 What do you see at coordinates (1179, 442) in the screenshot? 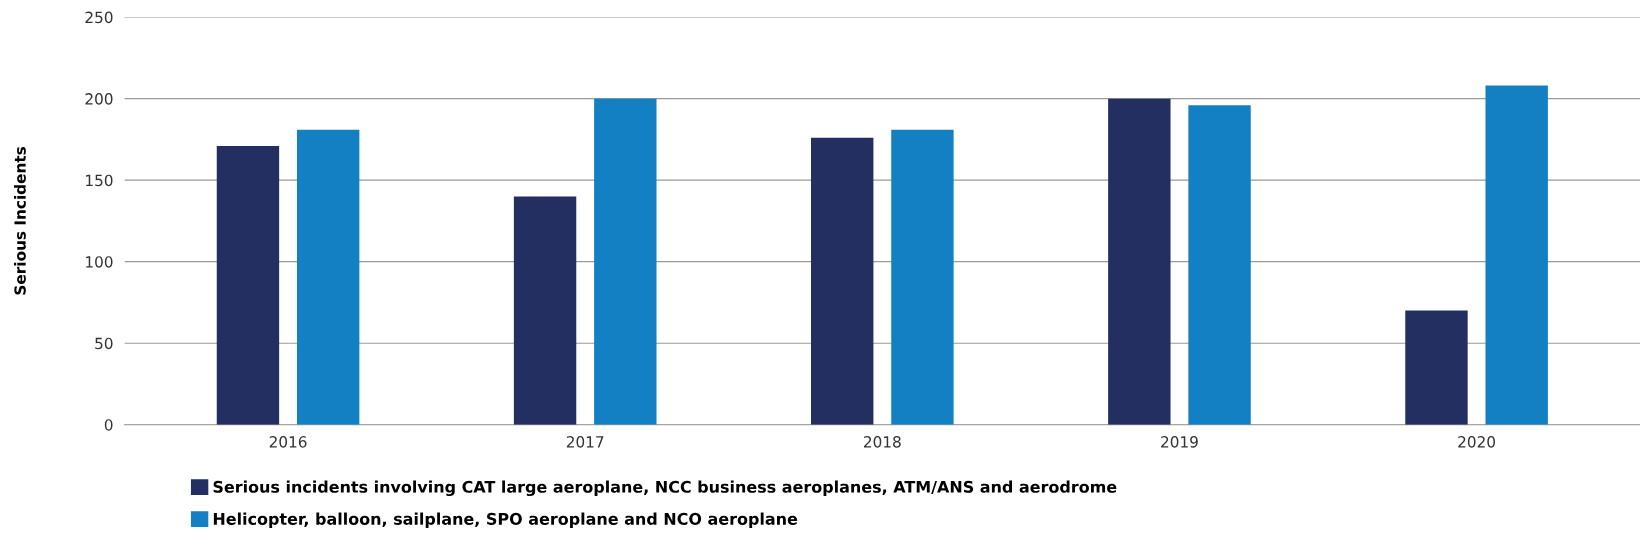
I see `x-tick-label: 2019` at bounding box center [1179, 442].